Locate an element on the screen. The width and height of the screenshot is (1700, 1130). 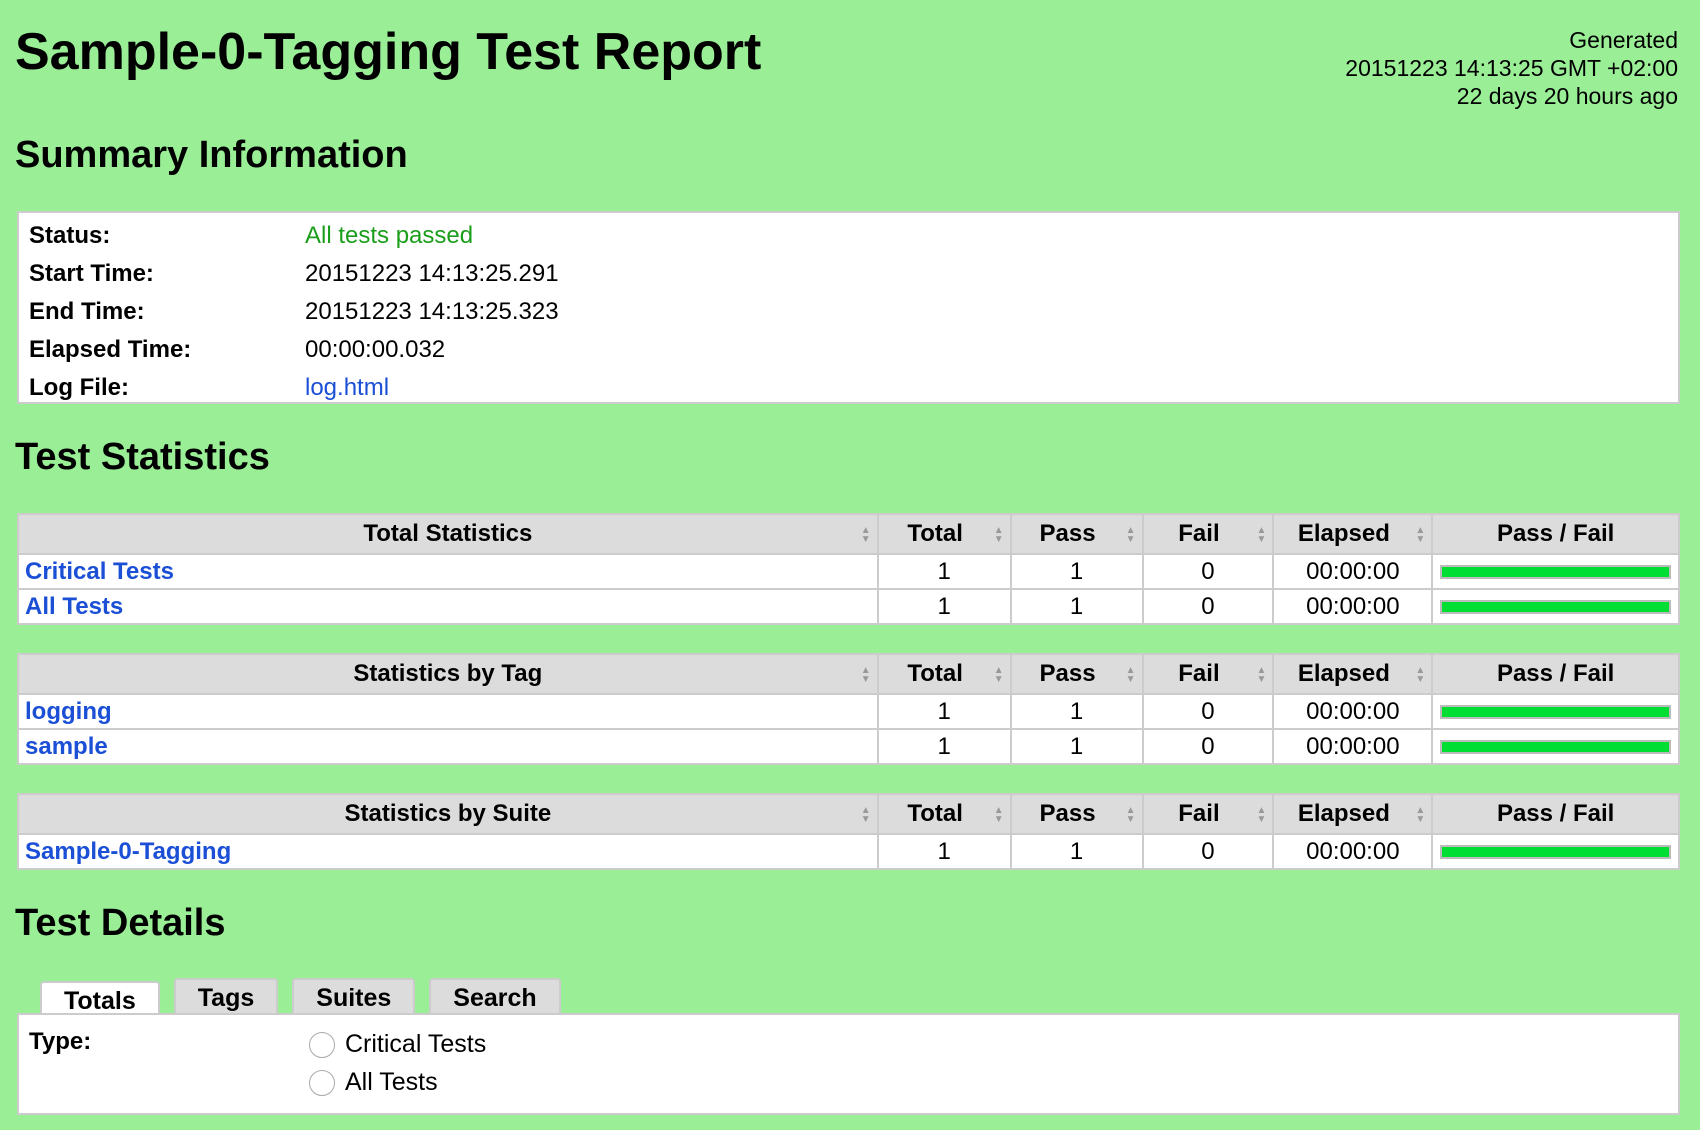
generated-ago: 22 days 20 hours ago is located at coordinates (1567, 96).